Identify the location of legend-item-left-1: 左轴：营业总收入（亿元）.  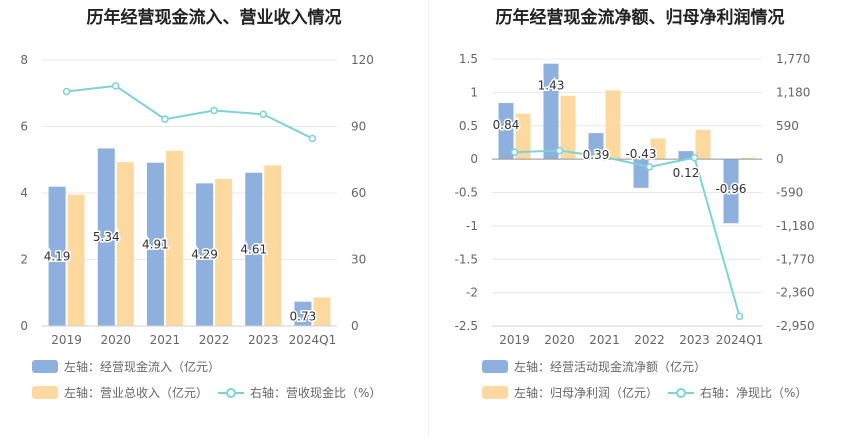
(120, 392).